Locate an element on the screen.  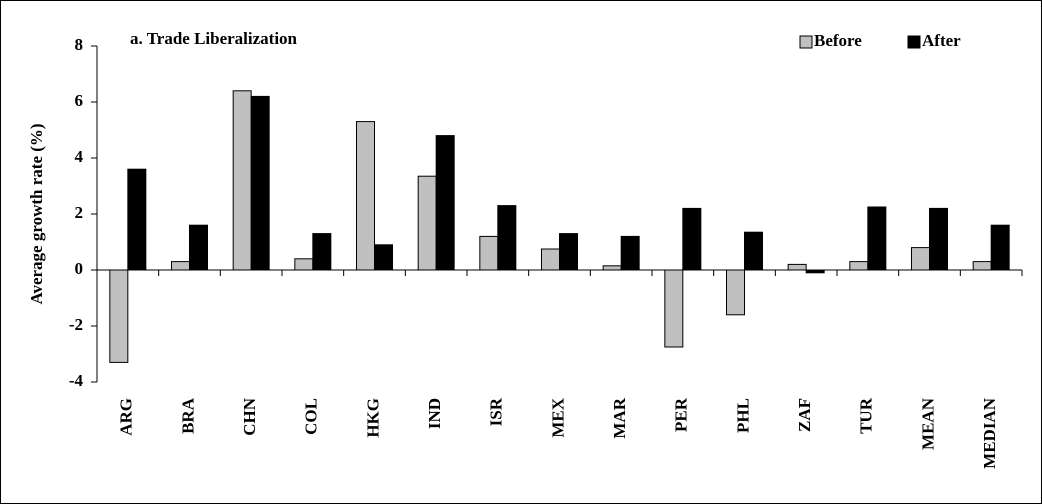
x-tick-label: ISR is located at coordinates (496, 411).